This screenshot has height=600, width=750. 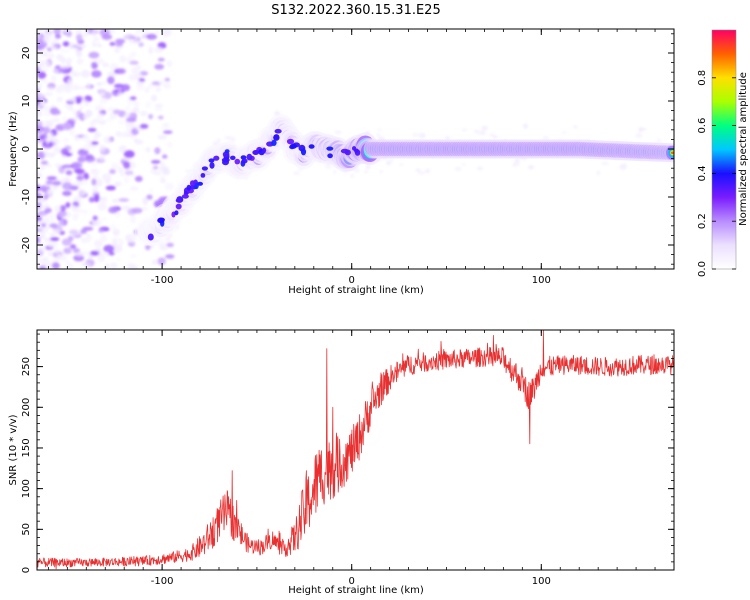 What do you see at coordinates (26, 529) in the screenshot?
I see `snr-ytick-label: 50` at bounding box center [26, 529].